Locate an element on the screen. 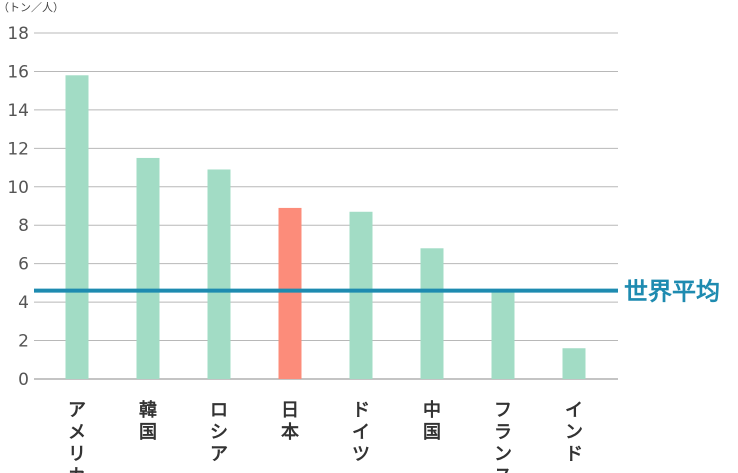 Image resolution: width=738 pixels, height=473 pixels. reference-line-group: 世界平均 is located at coordinates (377, 292).